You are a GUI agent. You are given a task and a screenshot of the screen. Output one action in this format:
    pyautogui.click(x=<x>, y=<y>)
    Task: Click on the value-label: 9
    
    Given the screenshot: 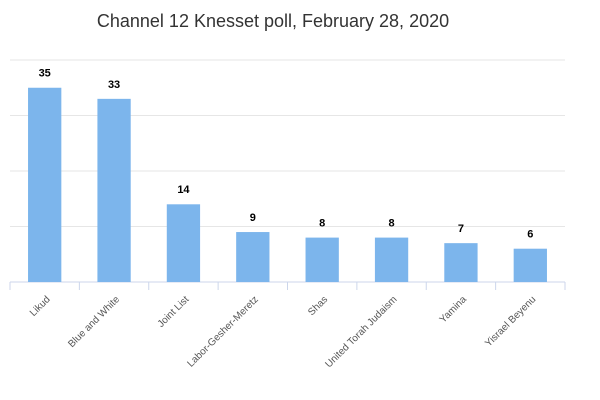 What is the action you would take?
    pyautogui.click(x=253, y=218)
    